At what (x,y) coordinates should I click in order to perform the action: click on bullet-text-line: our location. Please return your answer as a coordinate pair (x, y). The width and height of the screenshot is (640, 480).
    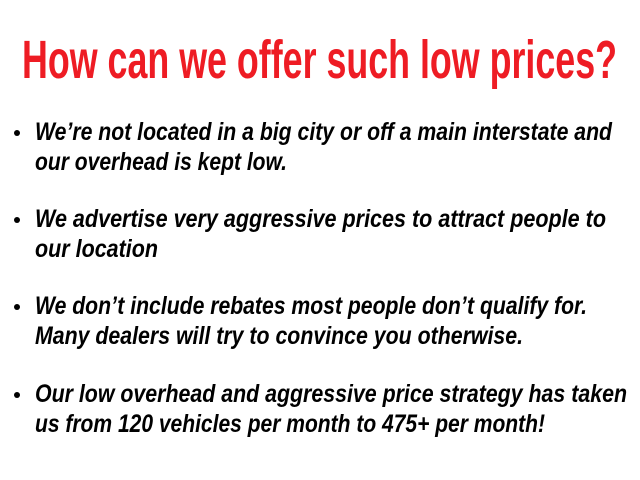
    Looking at the image, I should click on (96, 249).